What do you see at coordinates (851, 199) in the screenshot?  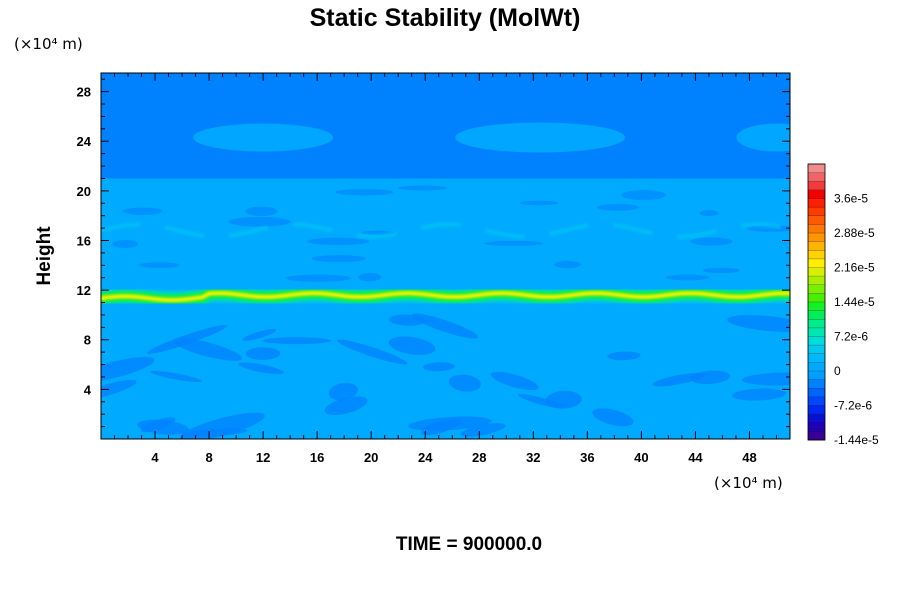 I see `colorbar-tick-label: 3.6e-5` at bounding box center [851, 199].